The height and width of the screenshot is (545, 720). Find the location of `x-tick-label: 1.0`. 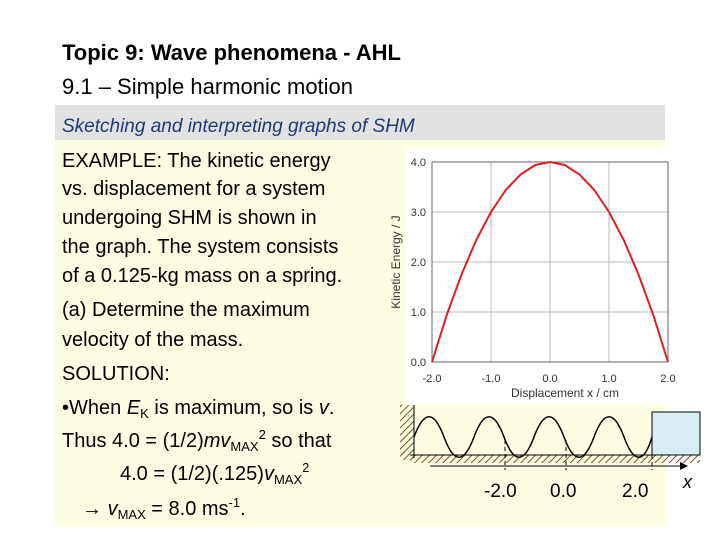

x-tick-label: 1.0 is located at coordinates (608, 379).